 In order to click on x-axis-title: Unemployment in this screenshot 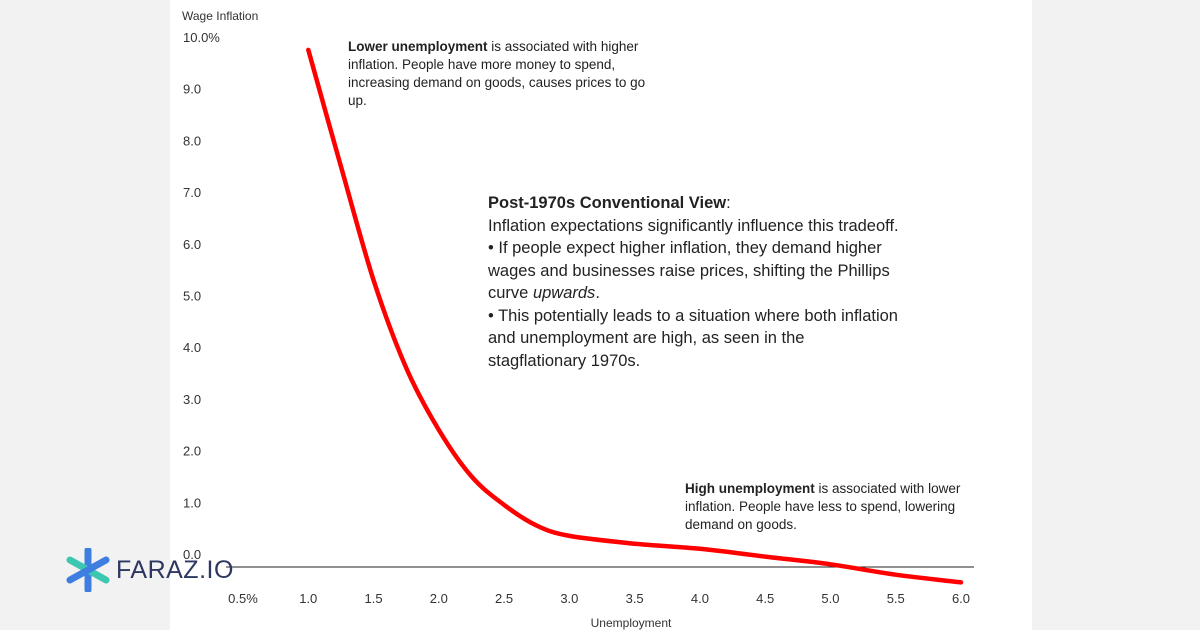, I will do `click(631, 623)`.